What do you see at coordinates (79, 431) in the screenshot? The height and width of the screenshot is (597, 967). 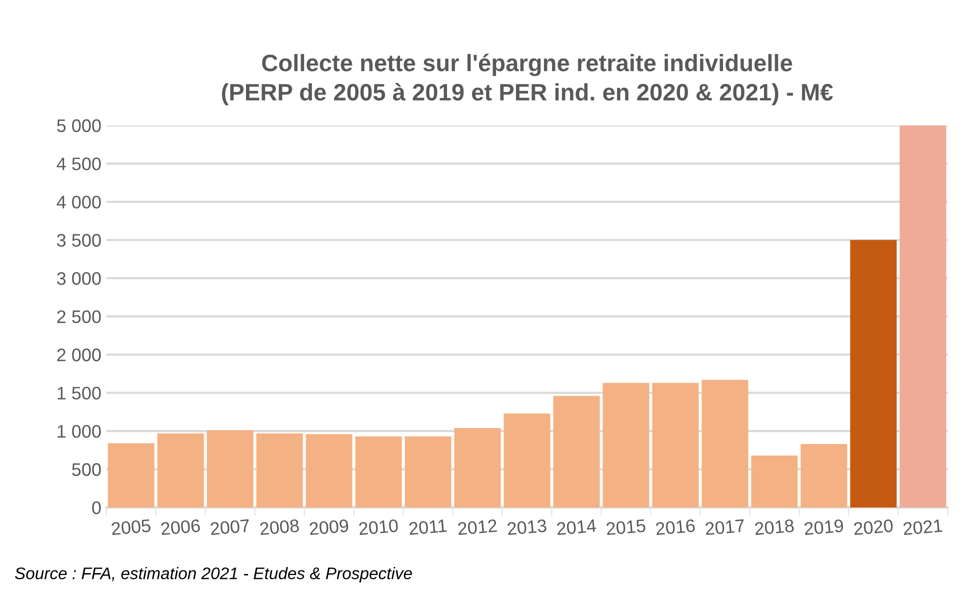 I see `y-tick-label: 1 000` at bounding box center [79, 431].